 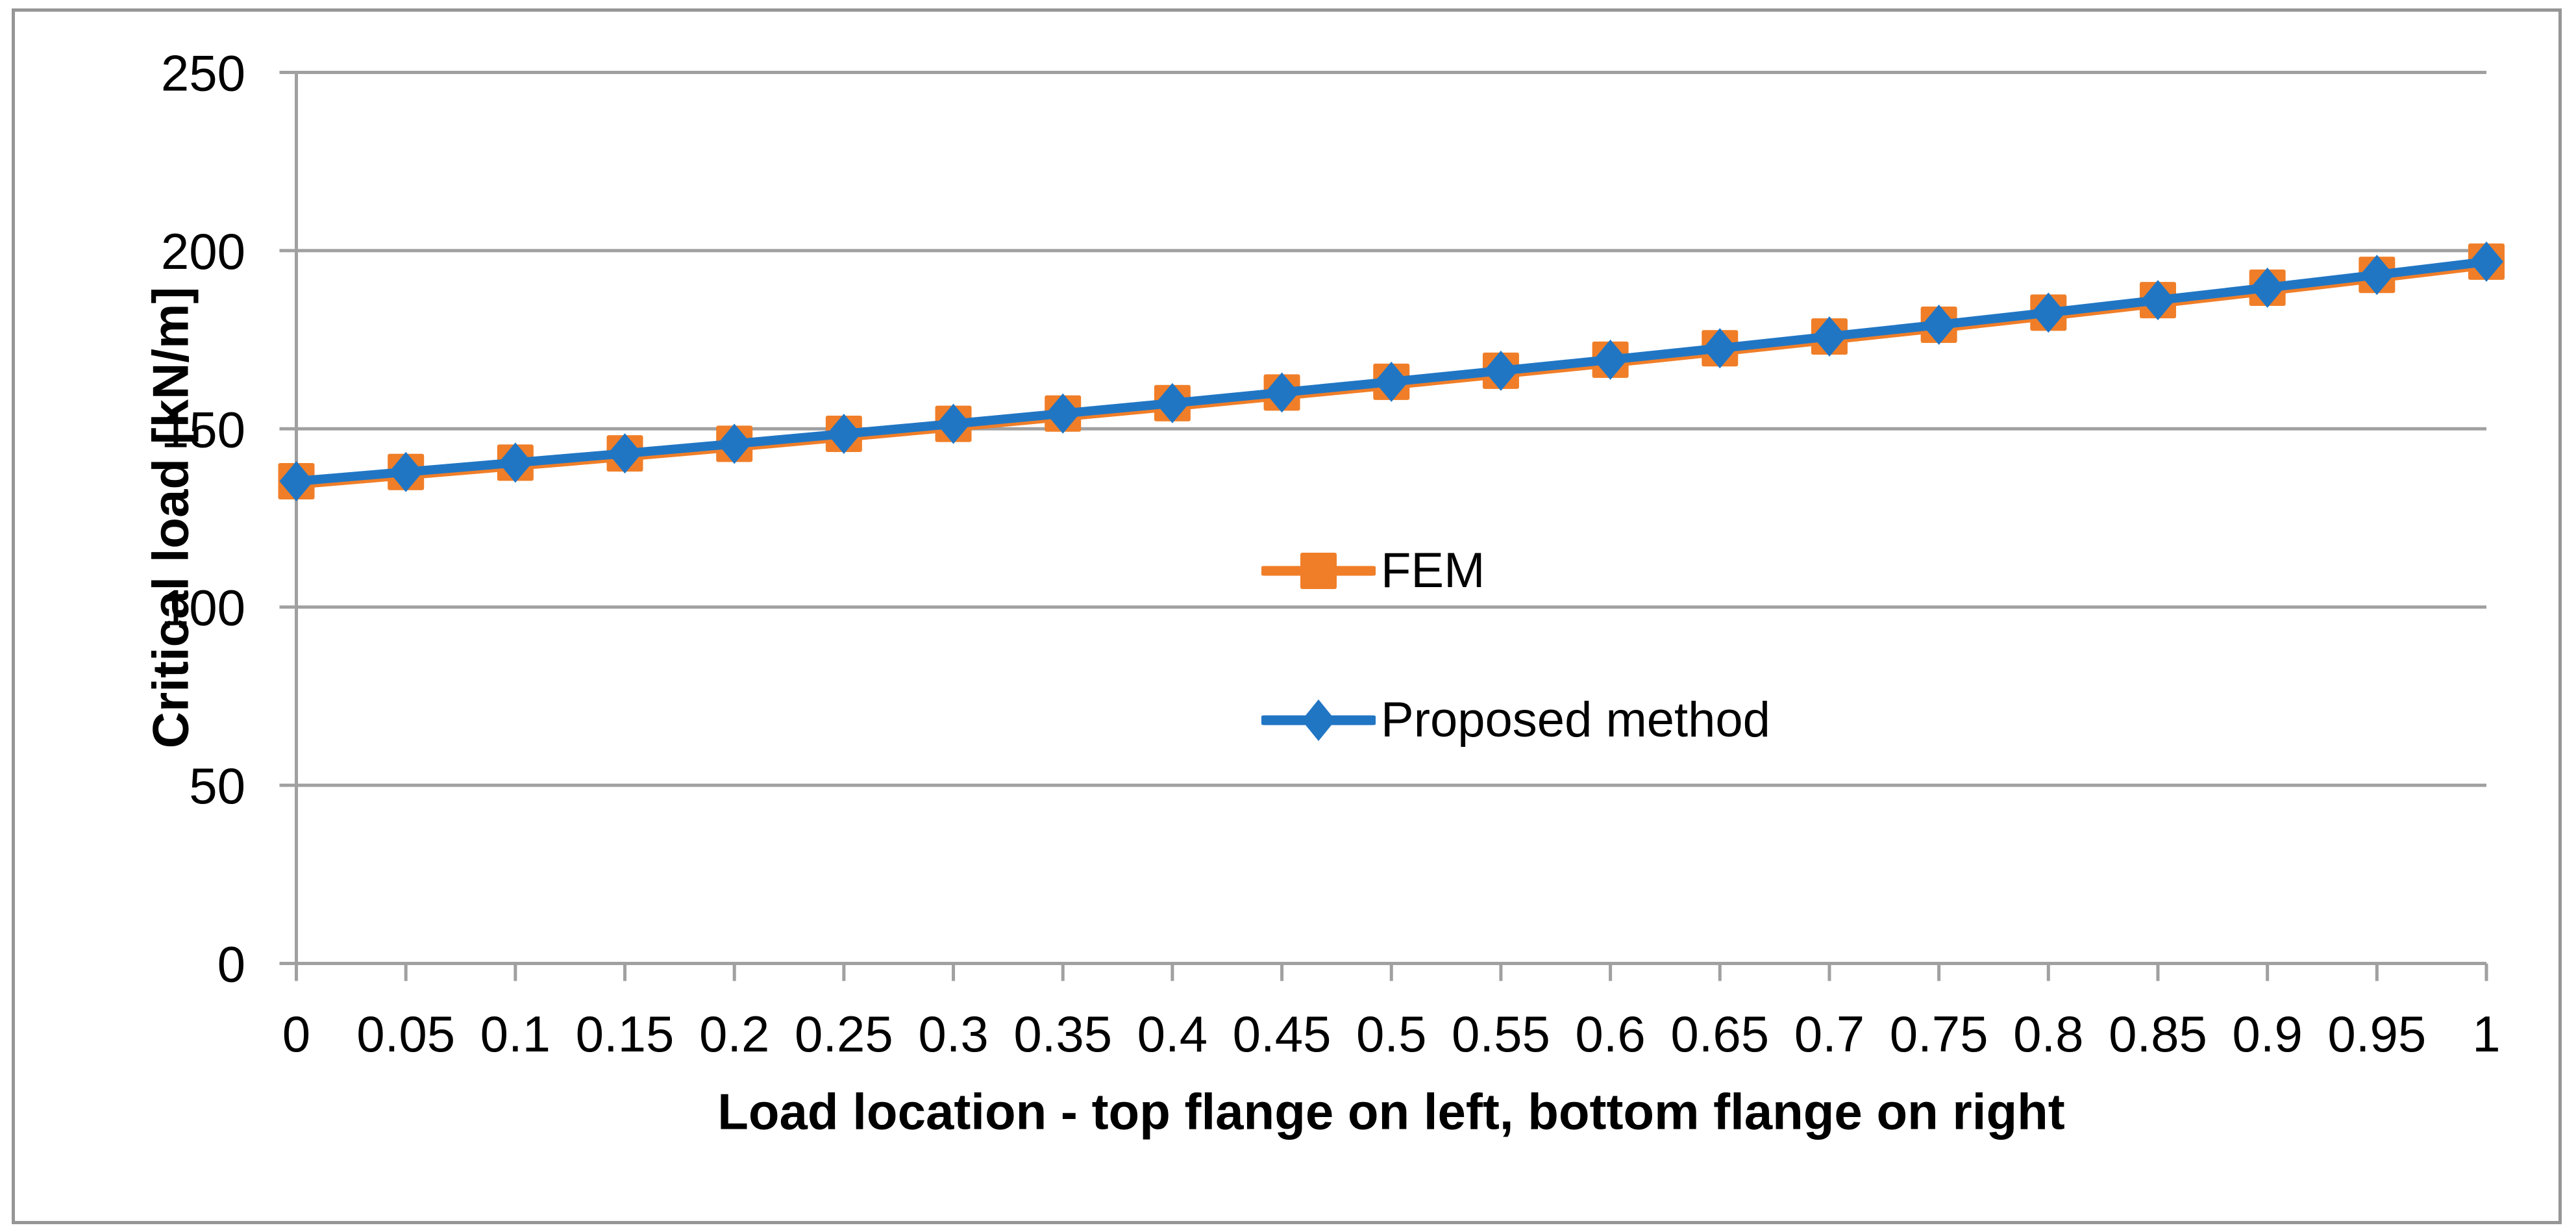 What do you see at coordinates (1515, 570) in the screenshot?
I see `legend-item-fem: FEM` at bounding box center [1515, 570].